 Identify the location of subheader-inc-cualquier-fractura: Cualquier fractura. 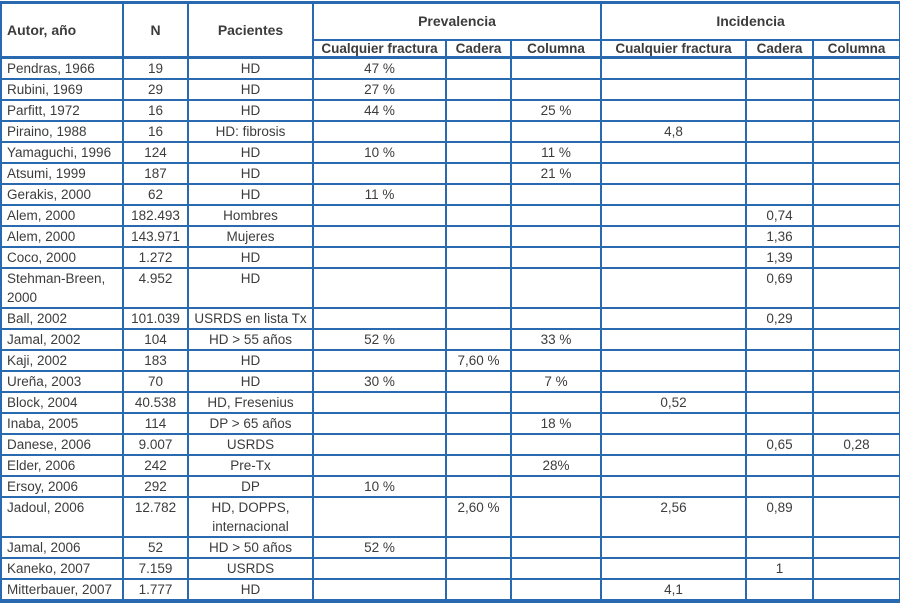
(674, 48).